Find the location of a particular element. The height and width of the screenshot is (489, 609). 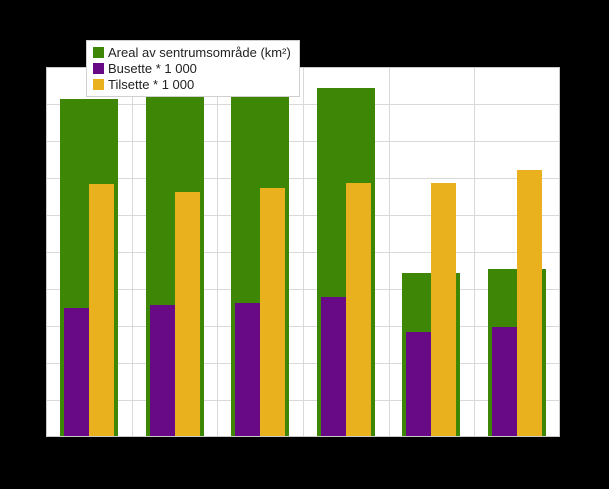

legend-label-busette: Busette * 1 000 is located at coordinates (152, 68).